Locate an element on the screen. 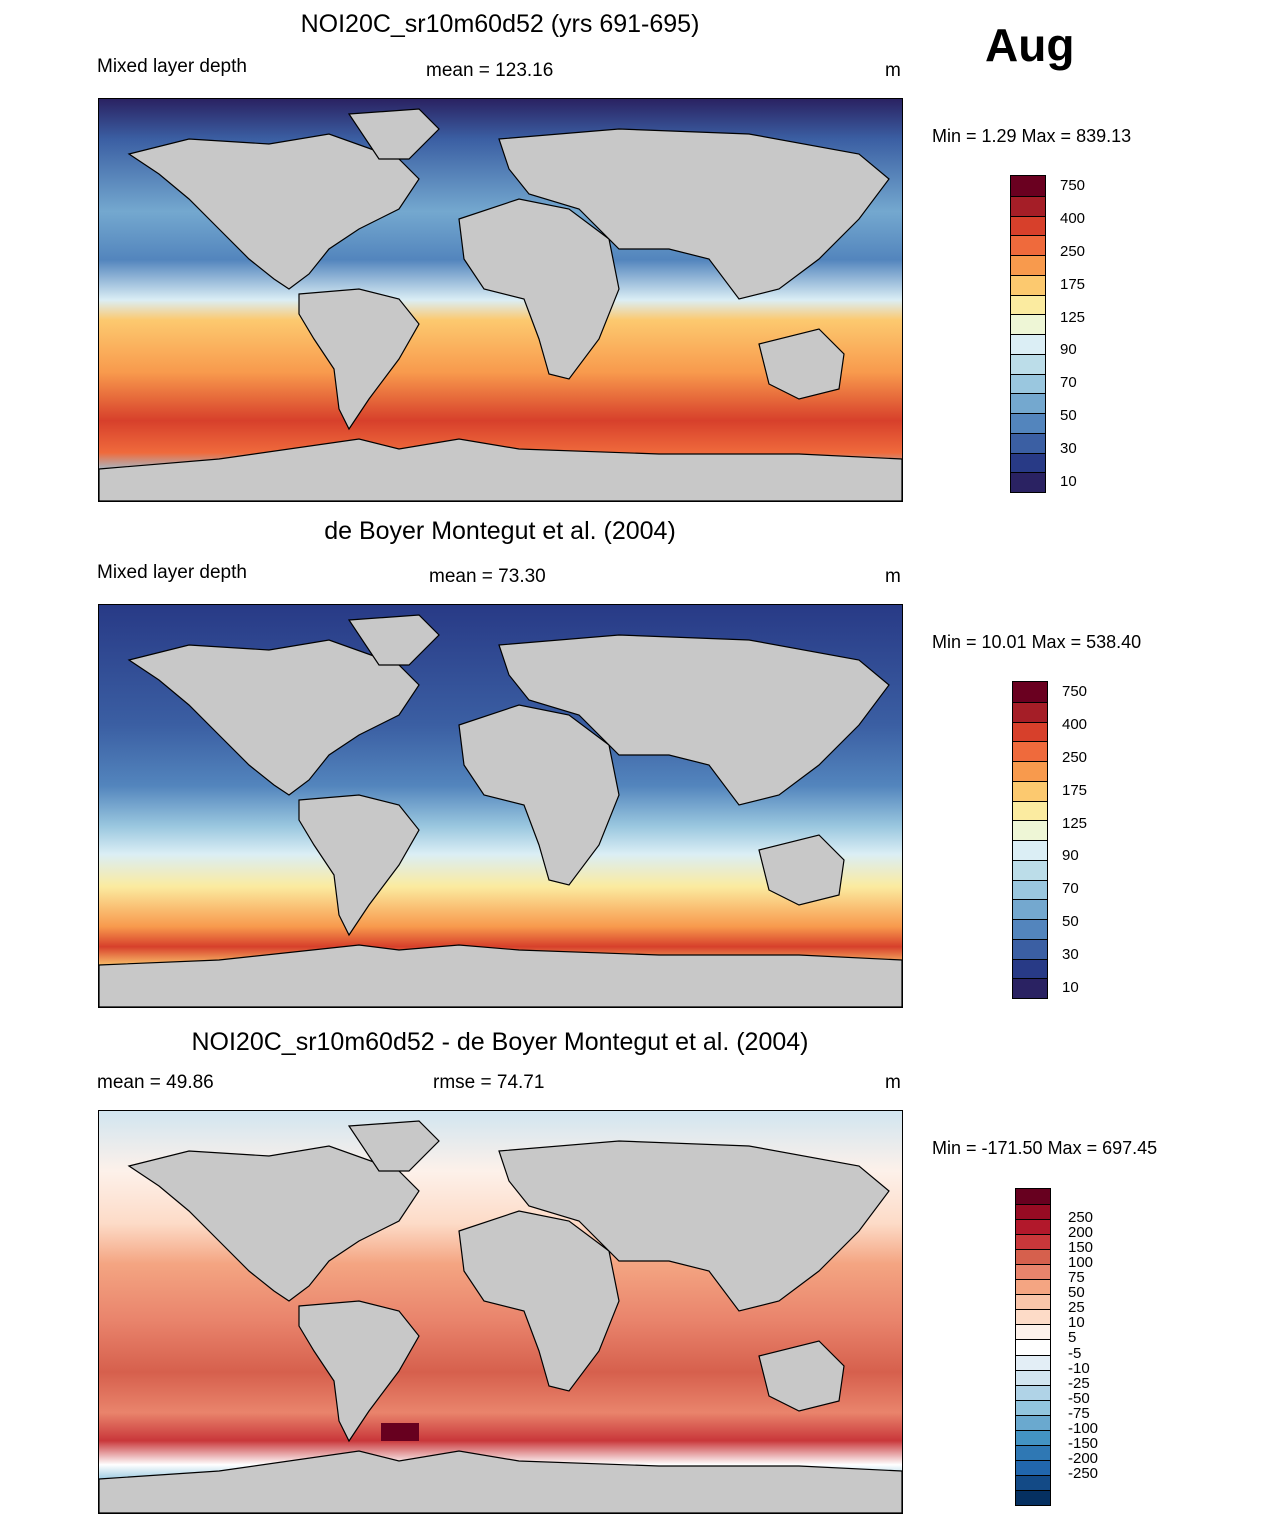 This screenshot has width=1285, height=1519. month-label: Aug is located at coordinates (1030, 45).